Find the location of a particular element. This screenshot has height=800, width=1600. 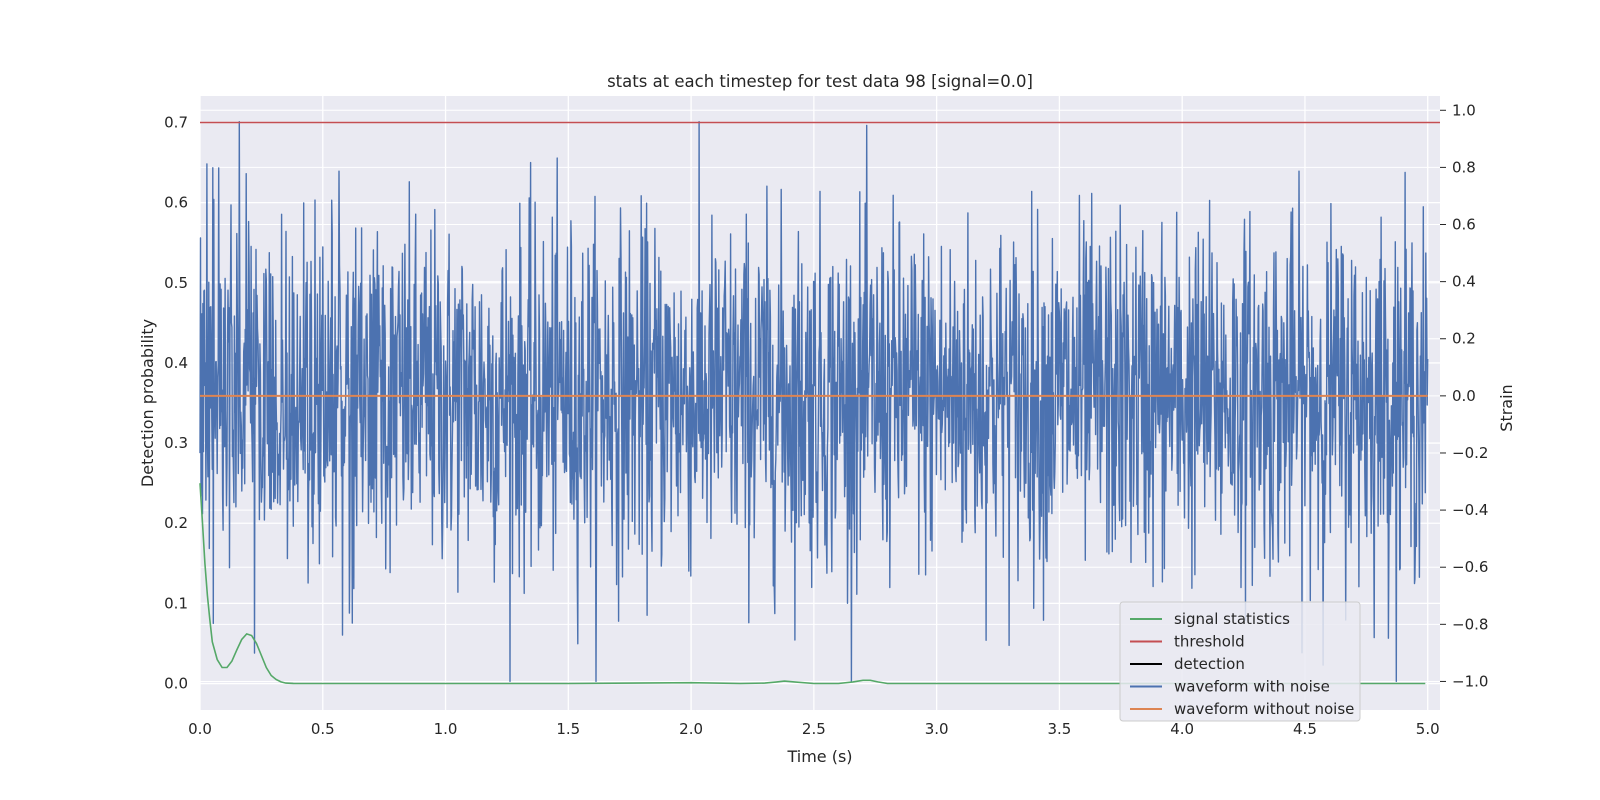

x-tick-label: 2.0 is located at coordinates (691, 729).